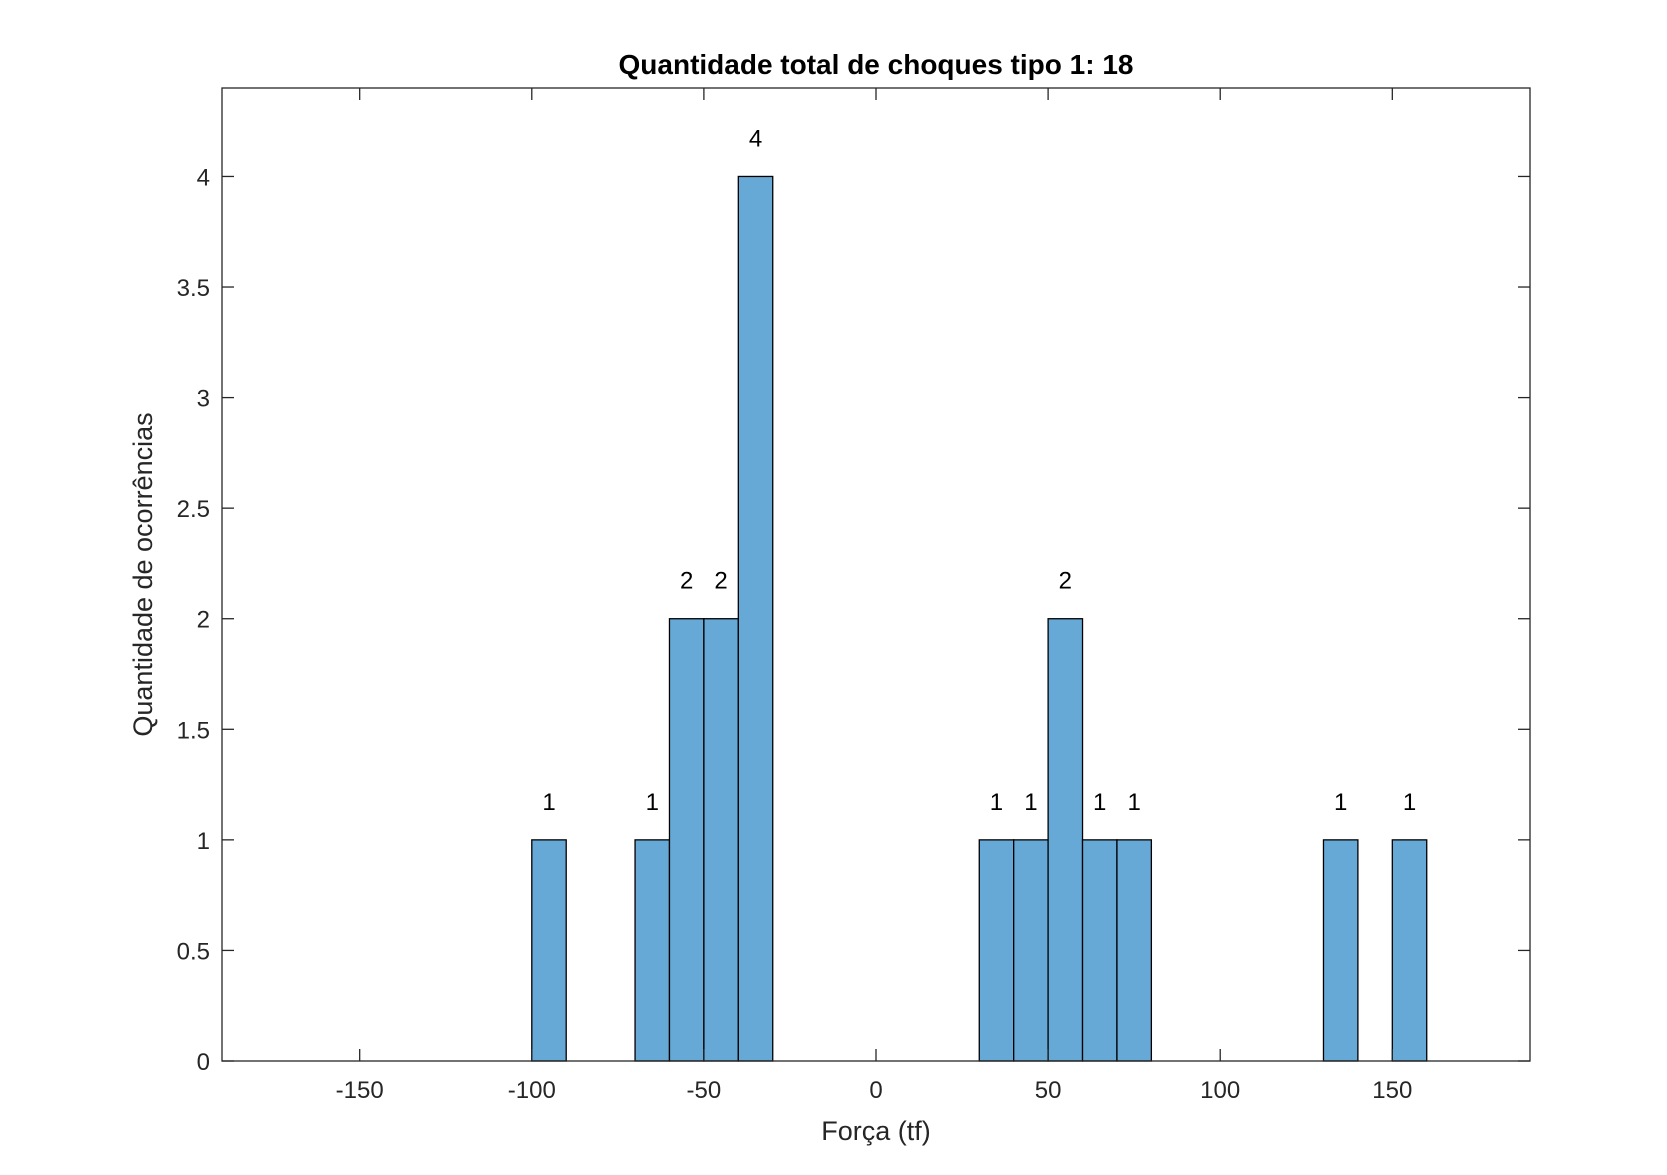 This screenshot has width=1667, height=1175. What do you see at coordinates (203, 620) in the screenshot?
I see `y-tick-label: 2` at bounding box center [203, 620].